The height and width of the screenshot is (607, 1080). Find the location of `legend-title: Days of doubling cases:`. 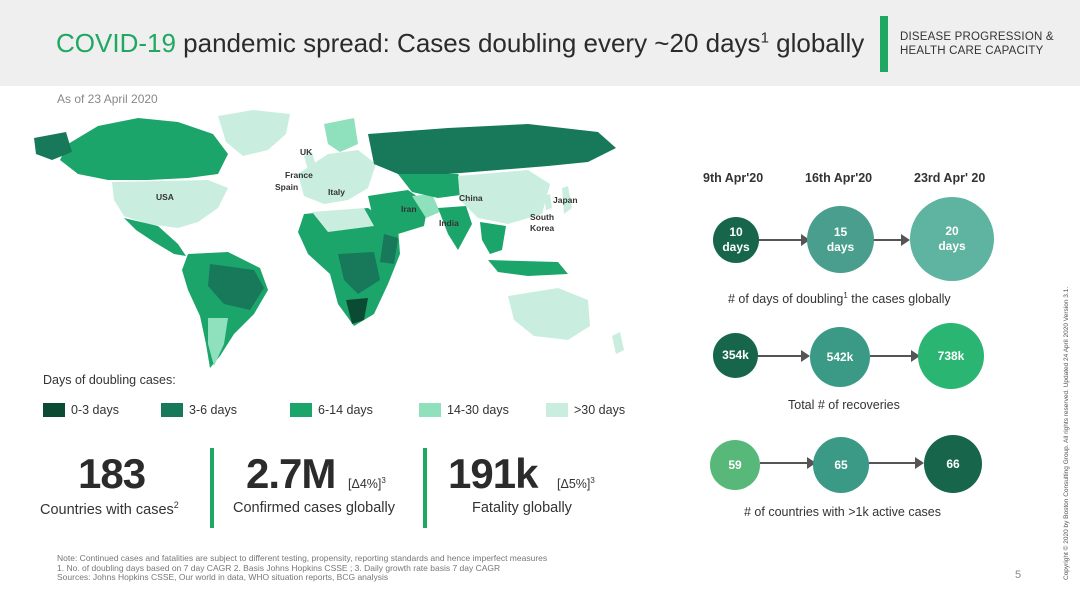

legend-title: Days of doubling cases: is located at coordinates (109, 380).